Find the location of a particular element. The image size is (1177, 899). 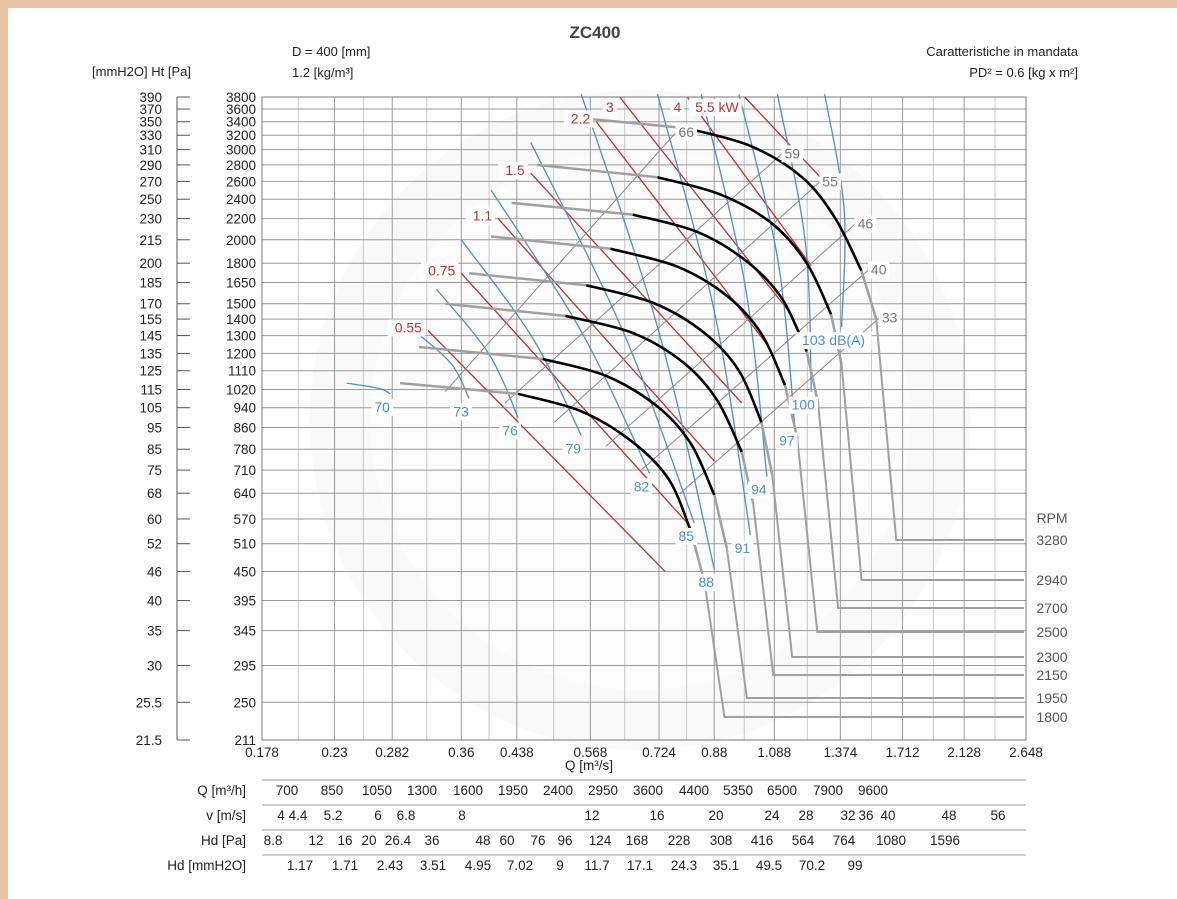

hd-pa-value: 48 is located at coordinates (482, 840).